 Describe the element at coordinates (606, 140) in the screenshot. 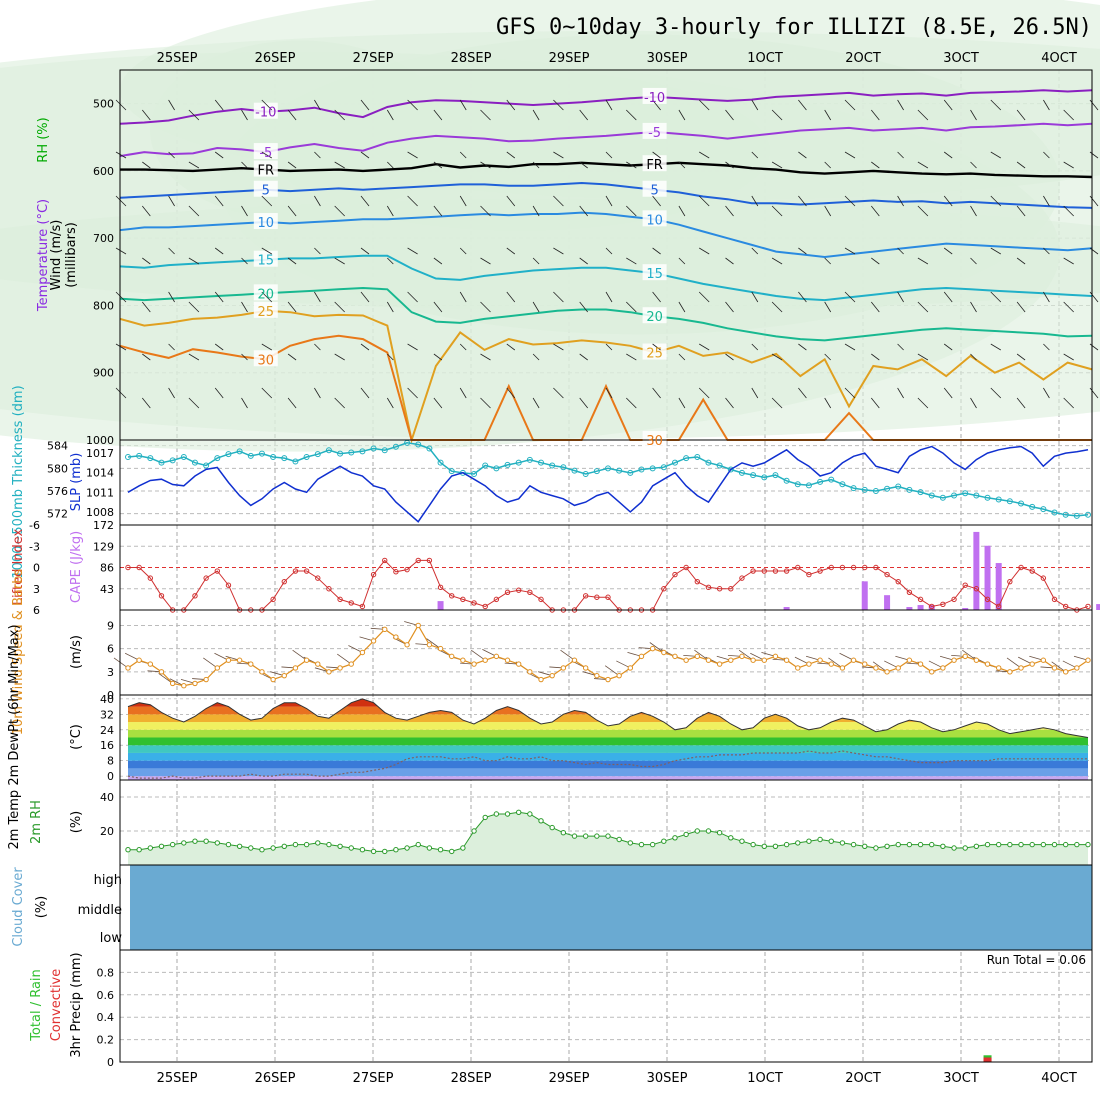

I see `isotherm--5` at that location.